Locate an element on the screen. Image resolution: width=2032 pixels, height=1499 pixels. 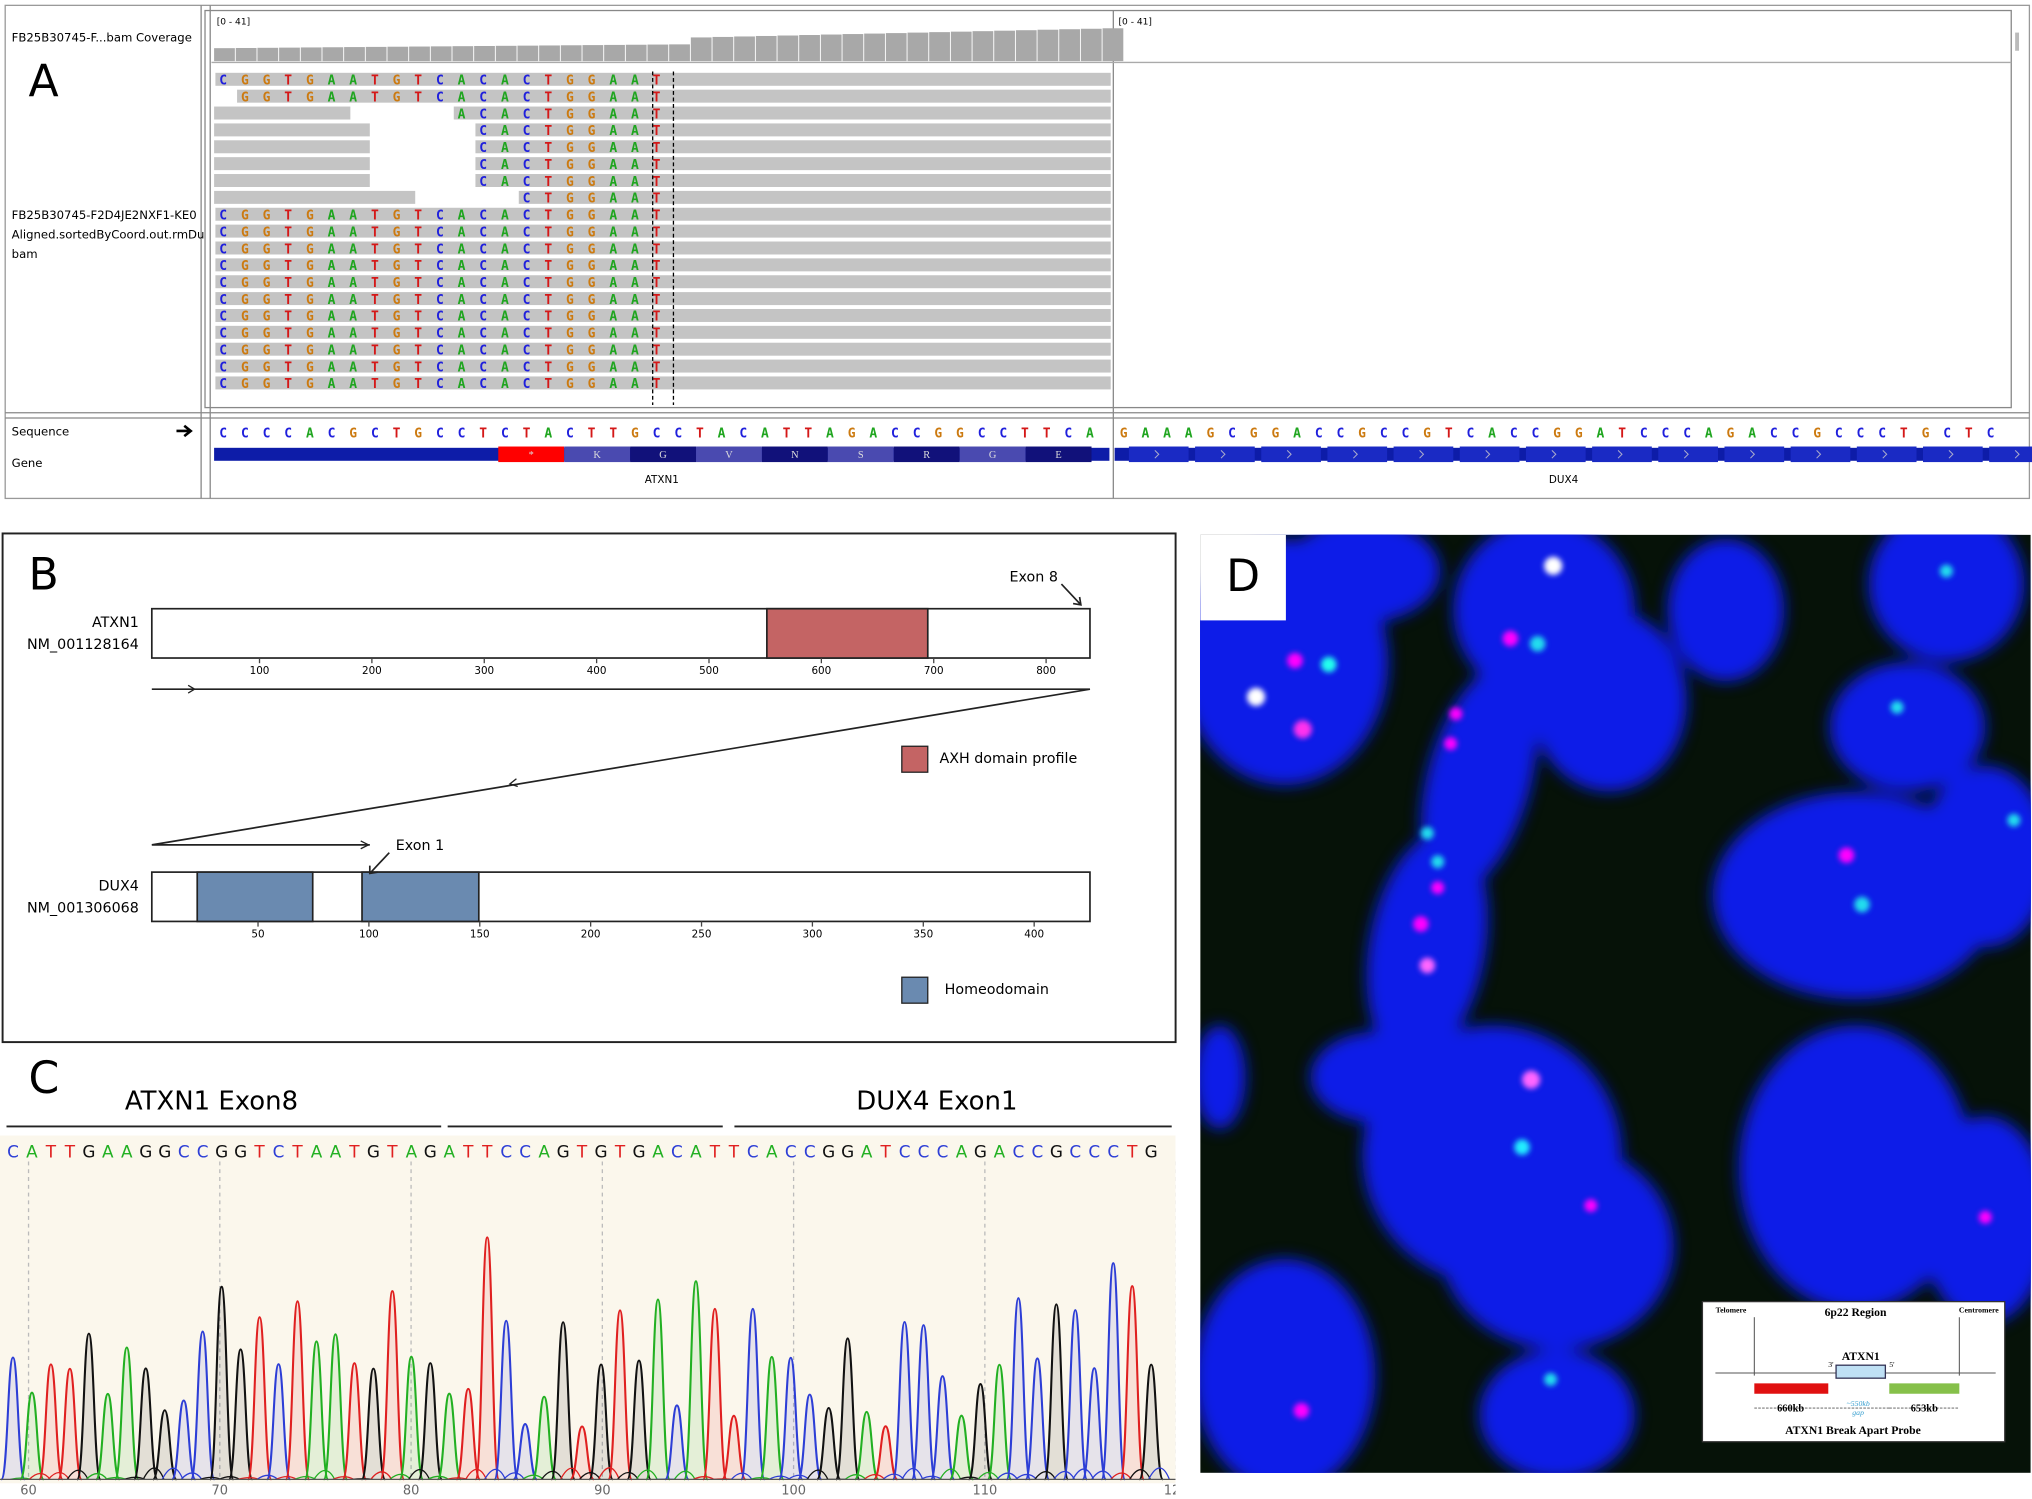
panel-label: D is located at coordinates (1243, 576).